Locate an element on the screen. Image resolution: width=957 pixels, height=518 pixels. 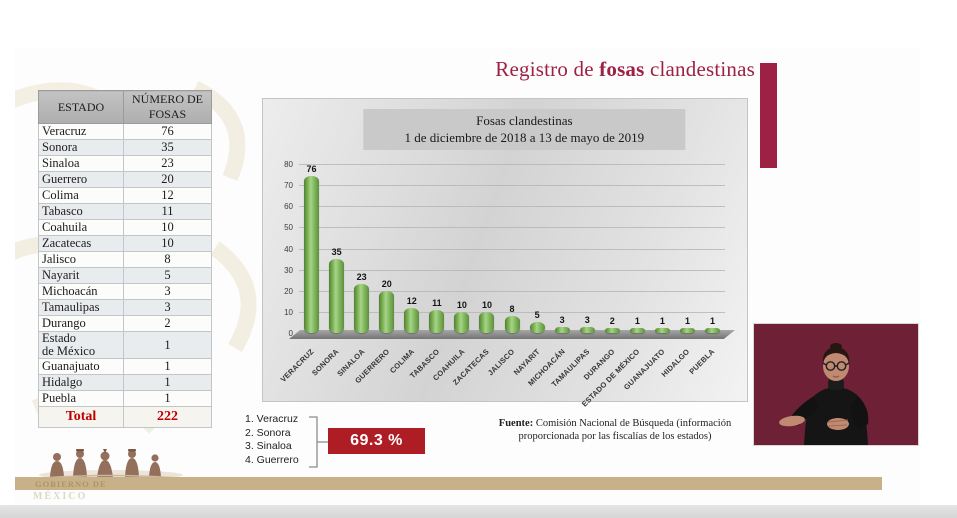
table-row: Coahuila 10 is located at coordinates (125, 227).